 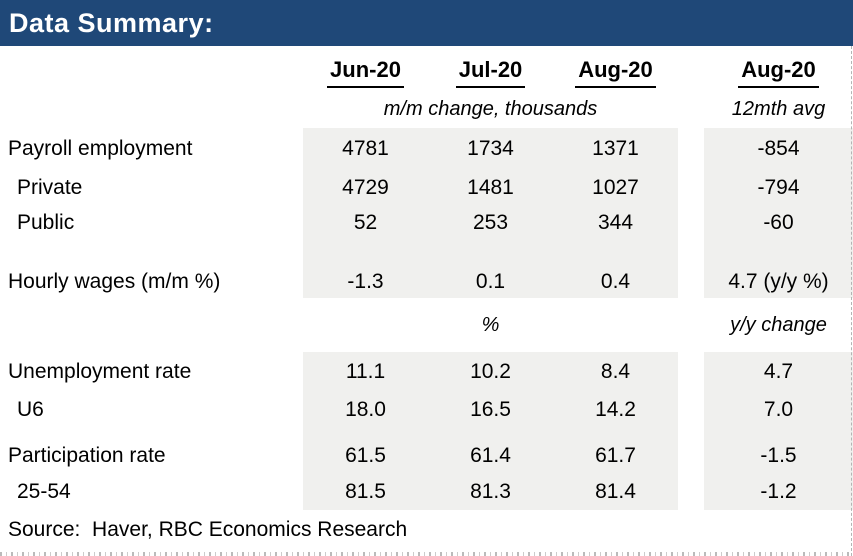 What do you see at coordinates (615, 149) in the screenshot?
I see `cell-value: 1371` at bounding box center [615, 149].